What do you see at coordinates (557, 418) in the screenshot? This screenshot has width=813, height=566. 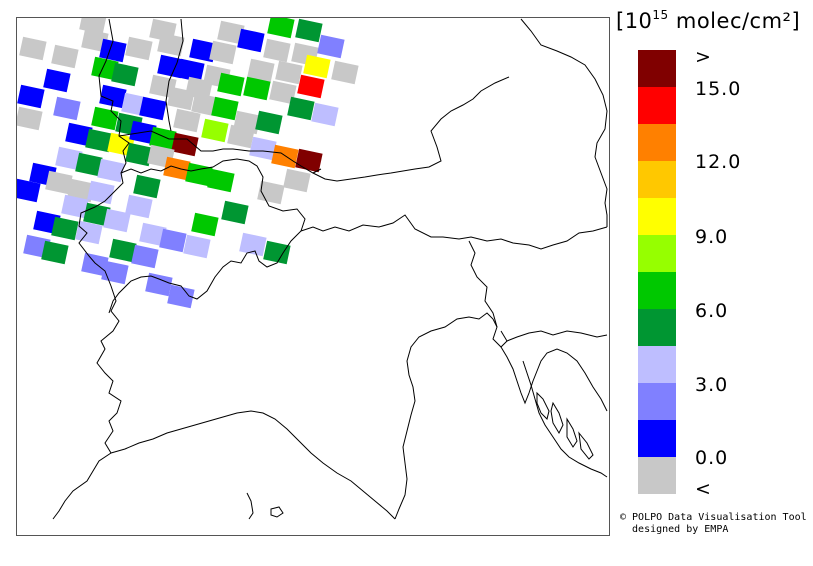 I see `island-cres` at bounding box center [557, 418].